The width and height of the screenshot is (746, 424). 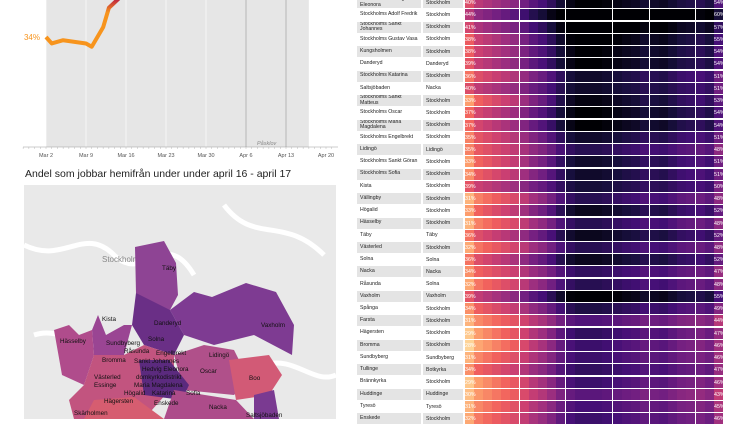 What do you see at coordinates (389, 272) in the screenshot?
I see `row-name: Nacka` at bounding box center [389, 272].